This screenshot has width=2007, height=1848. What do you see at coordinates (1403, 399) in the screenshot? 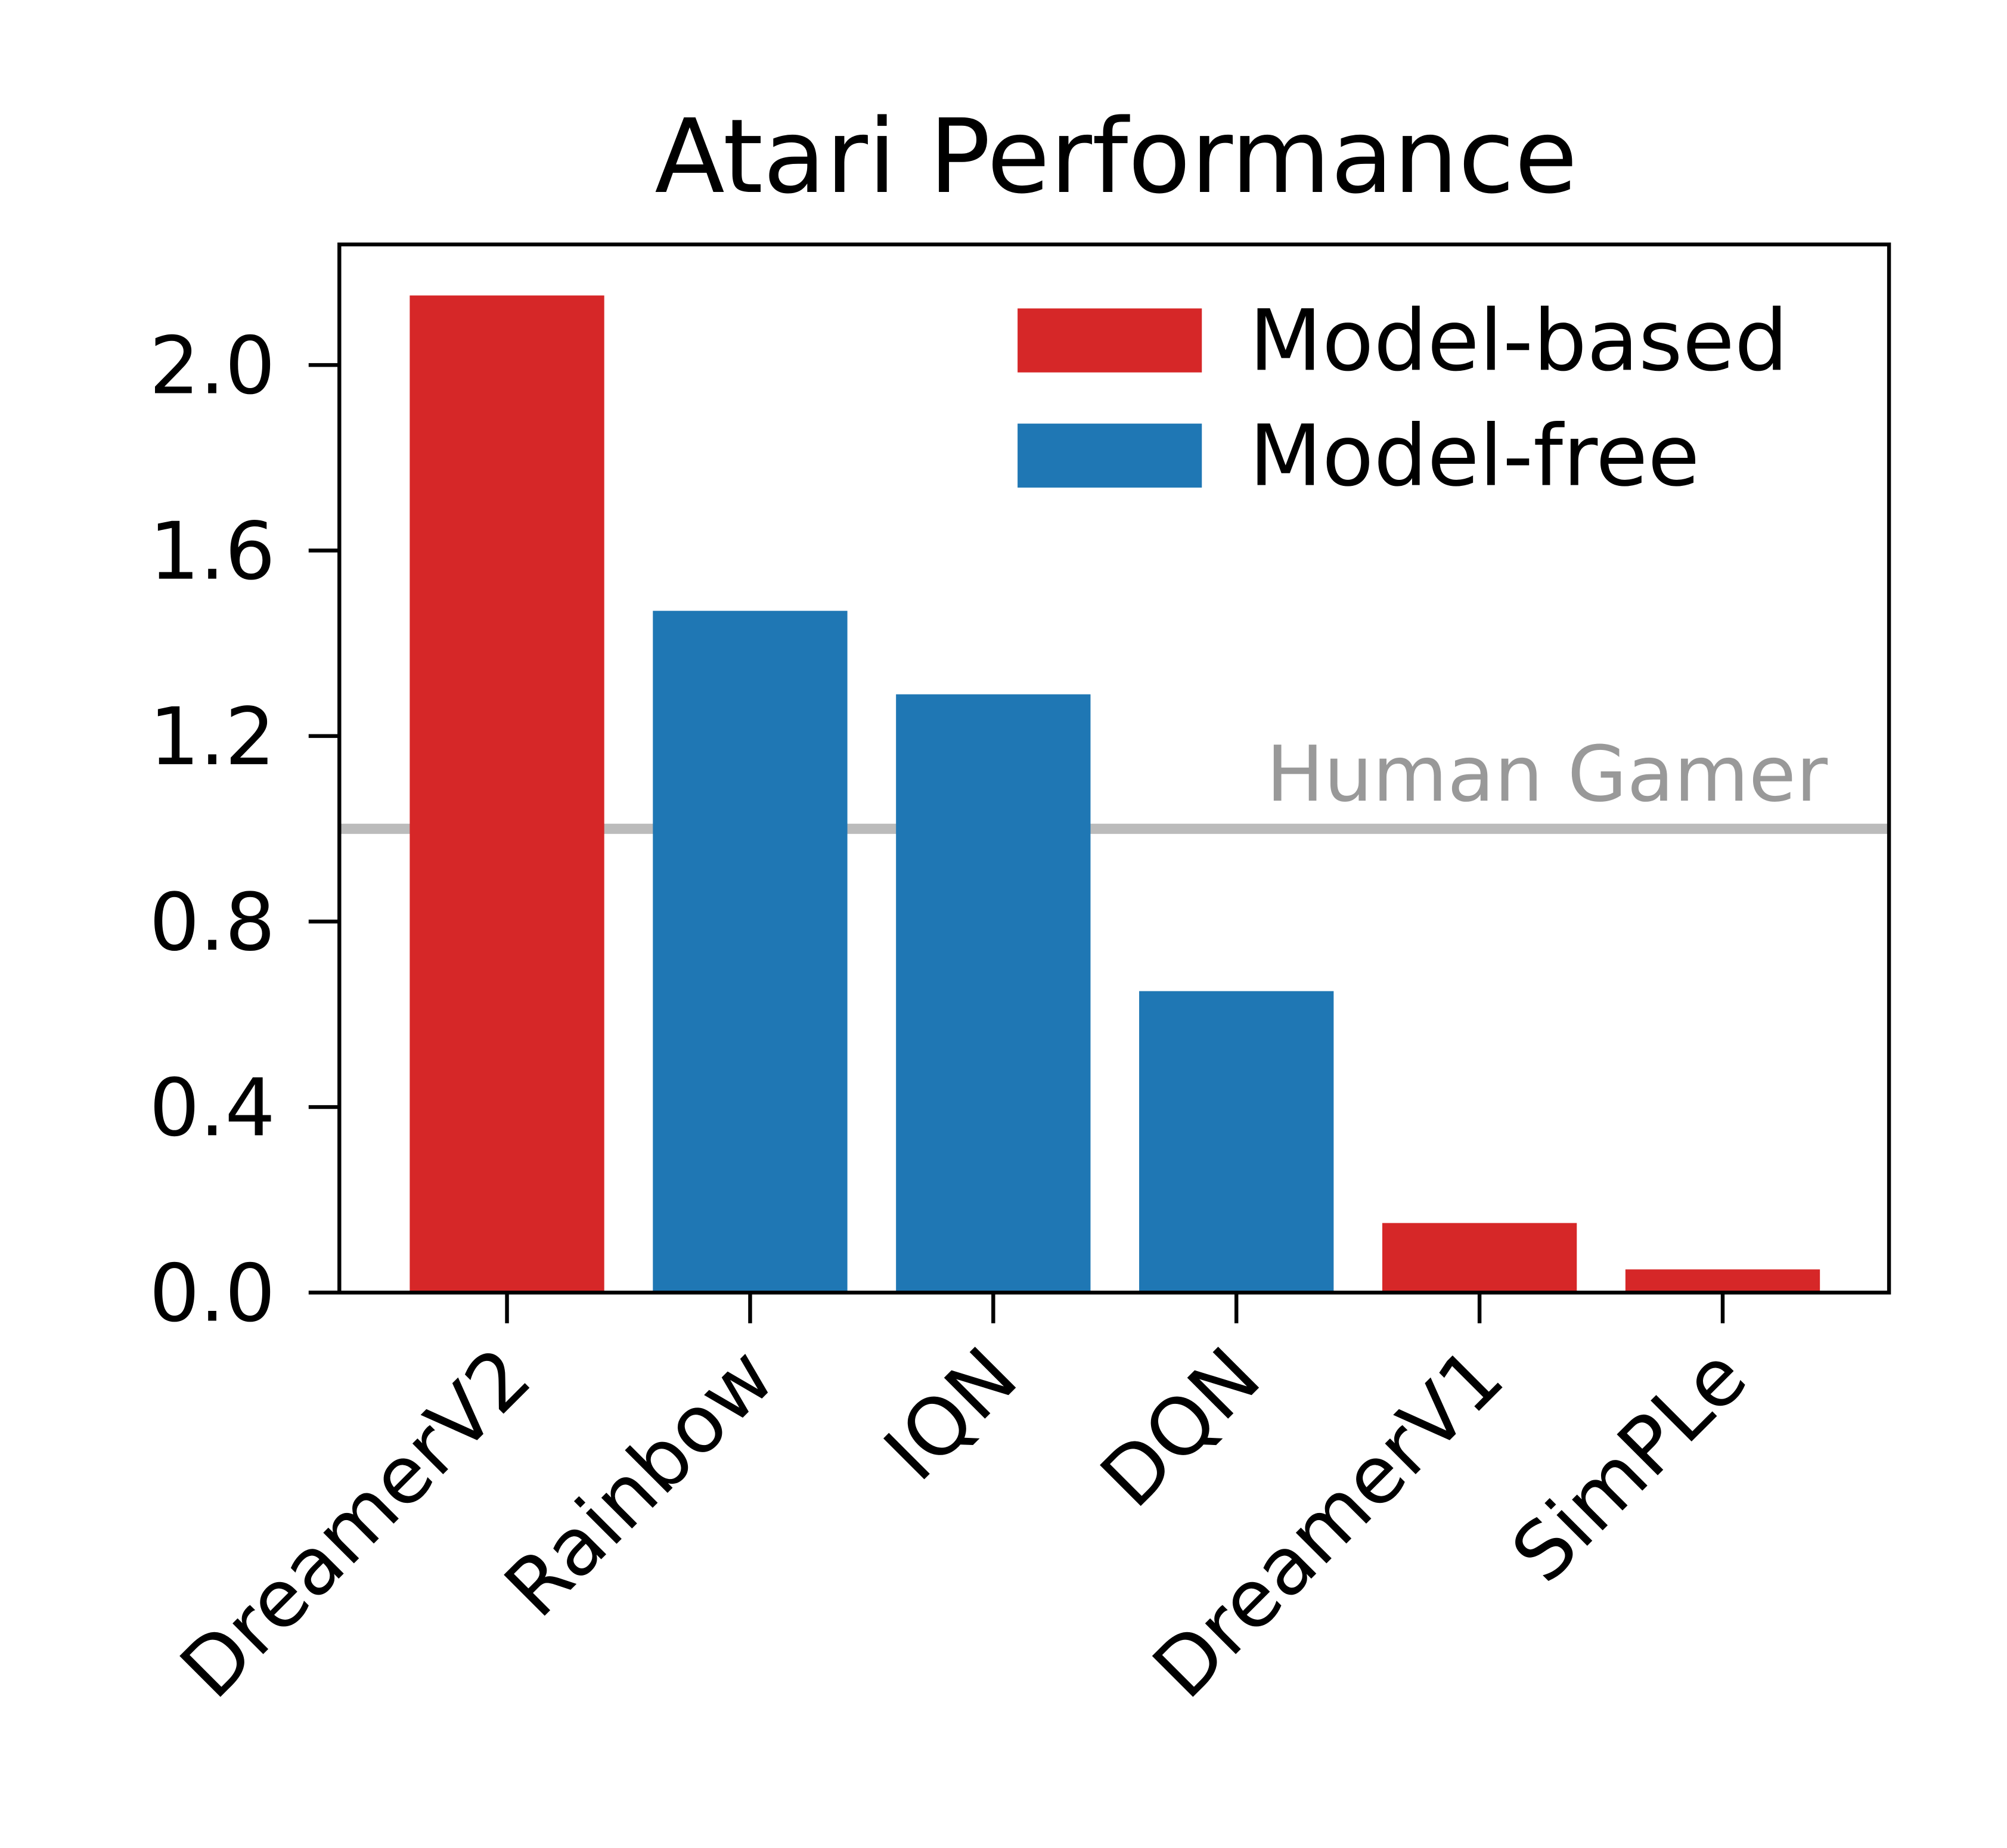
I see `legend: Model-based Model-free` at bounding box center [1403, 399].